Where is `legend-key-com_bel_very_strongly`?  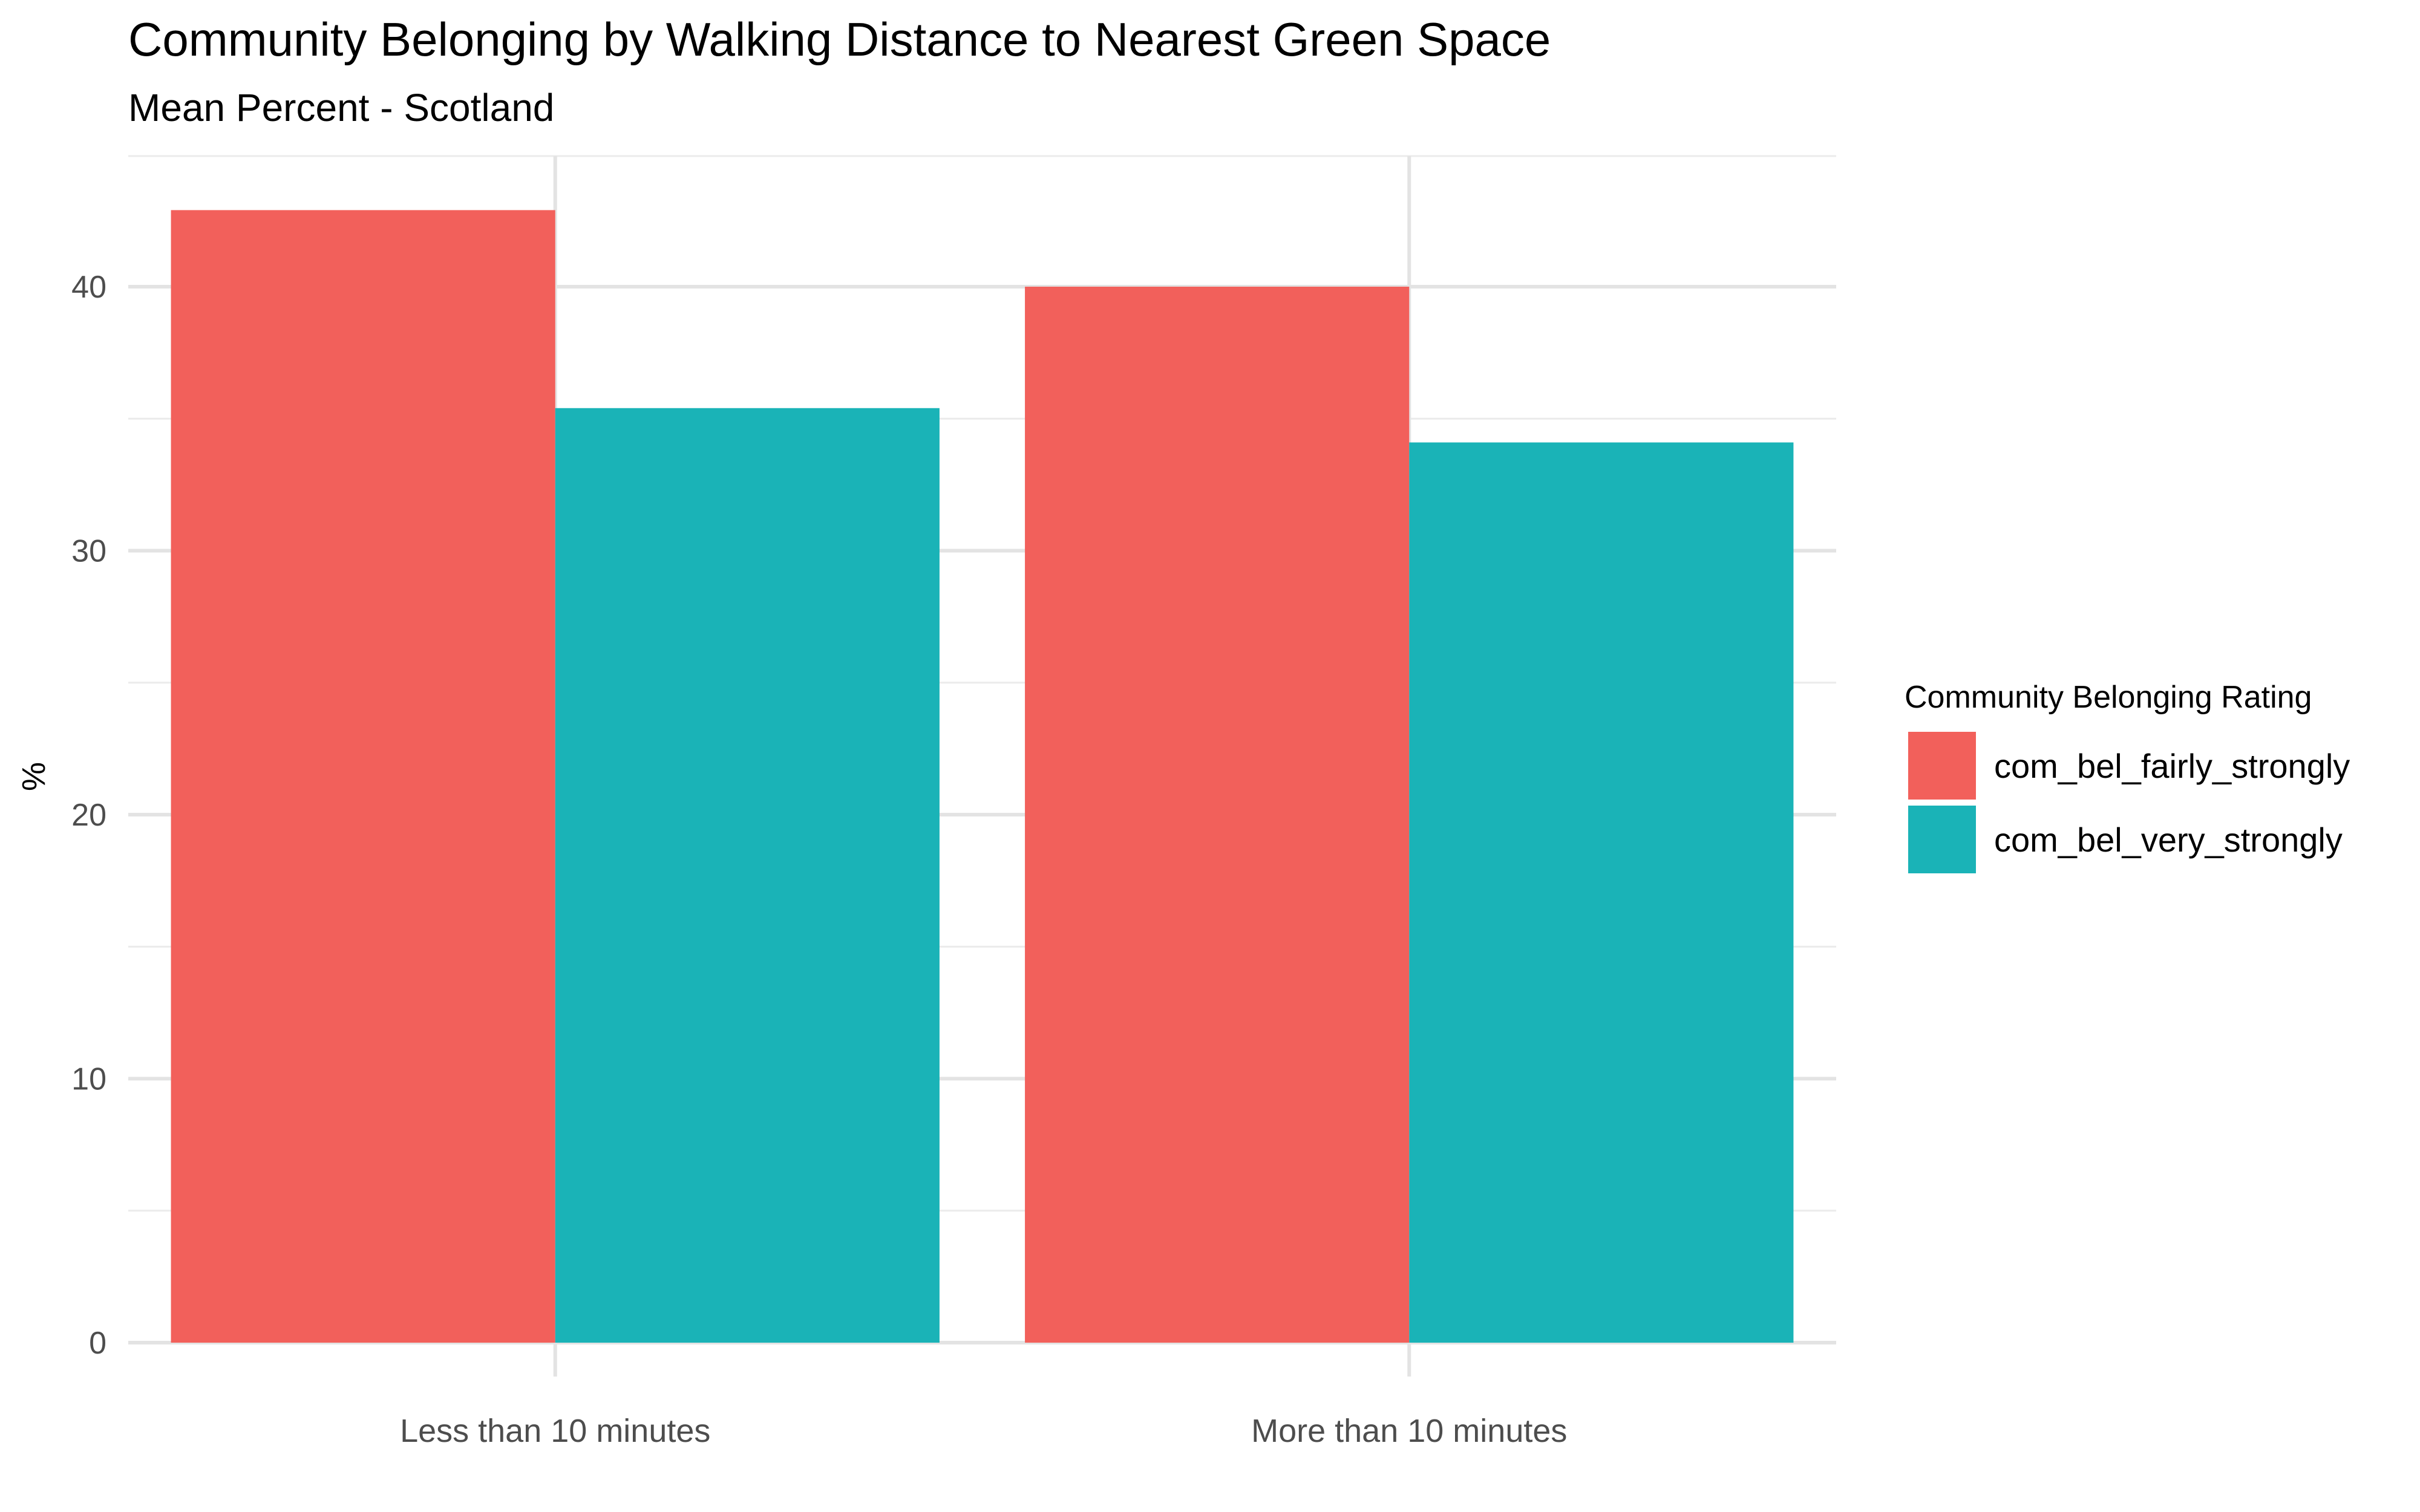 legend-key-com_bel_very_strongly is located at coordinates (1942, 839).